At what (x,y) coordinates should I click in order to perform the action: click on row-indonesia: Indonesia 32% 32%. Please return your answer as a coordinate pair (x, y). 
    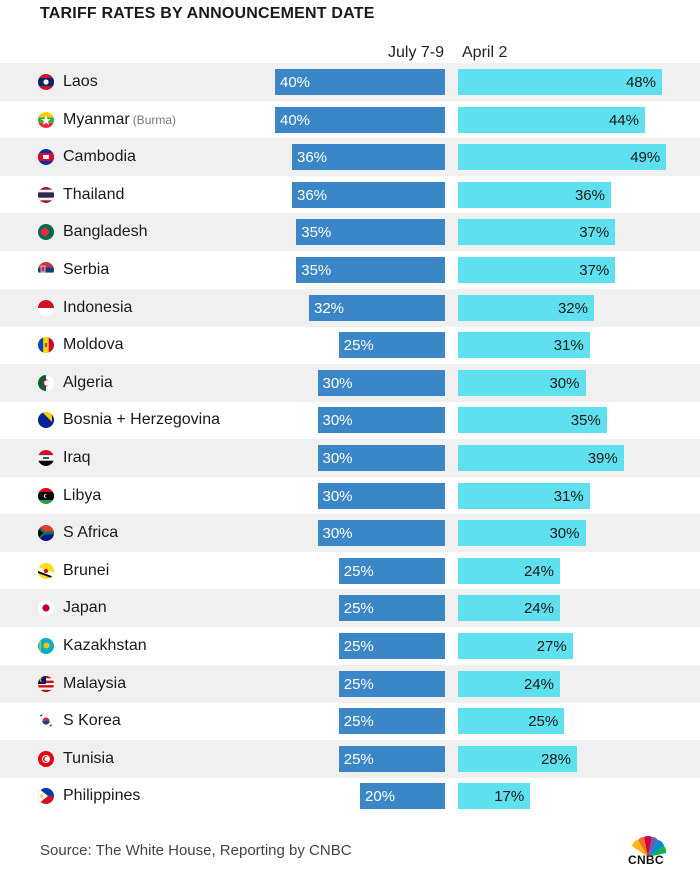
    Looking at the image, I should click on (350, 307).